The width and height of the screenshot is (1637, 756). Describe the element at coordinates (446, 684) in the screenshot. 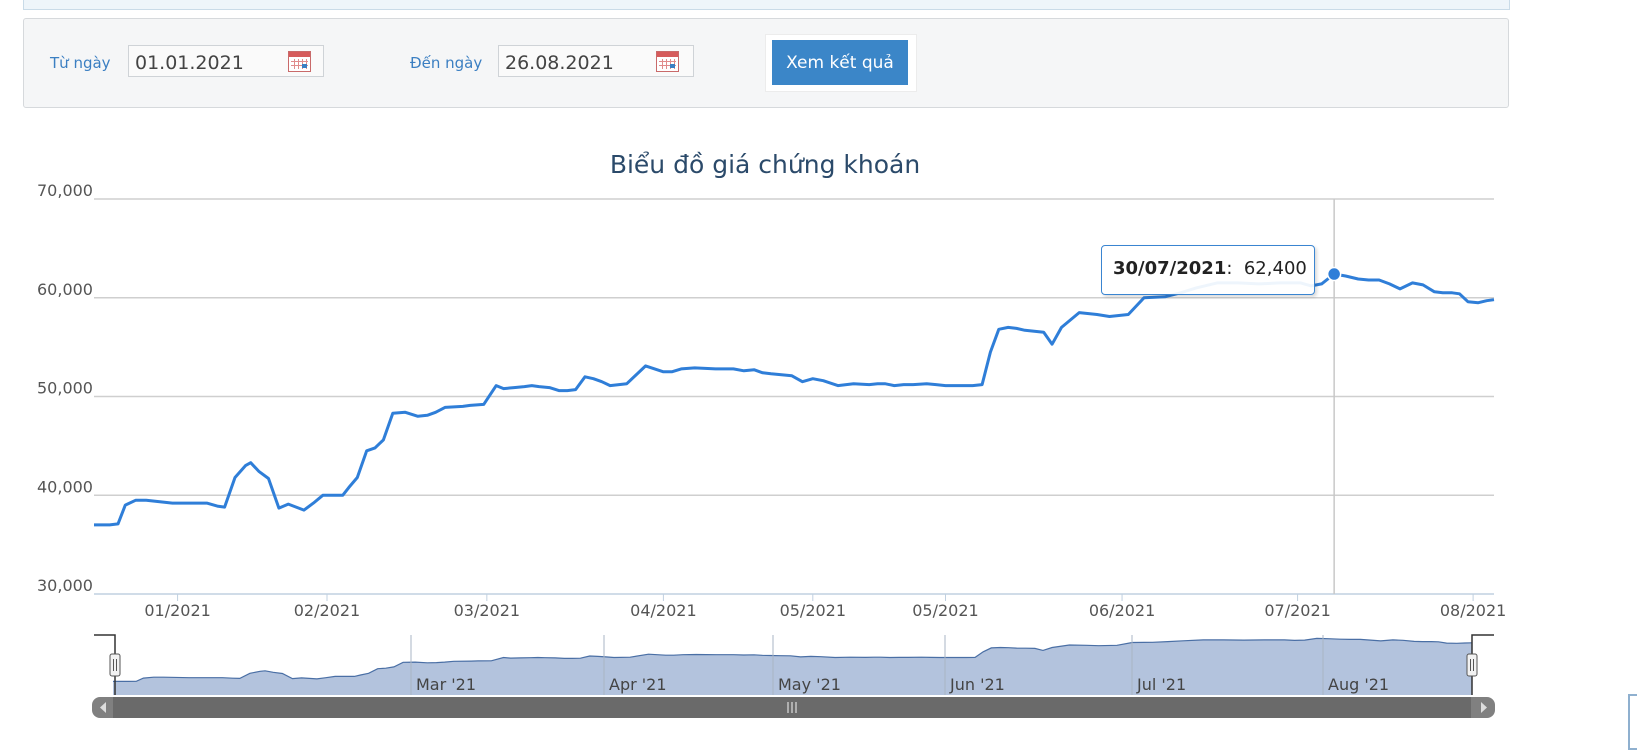

I see `navigator-label: Mar '21` at that location.